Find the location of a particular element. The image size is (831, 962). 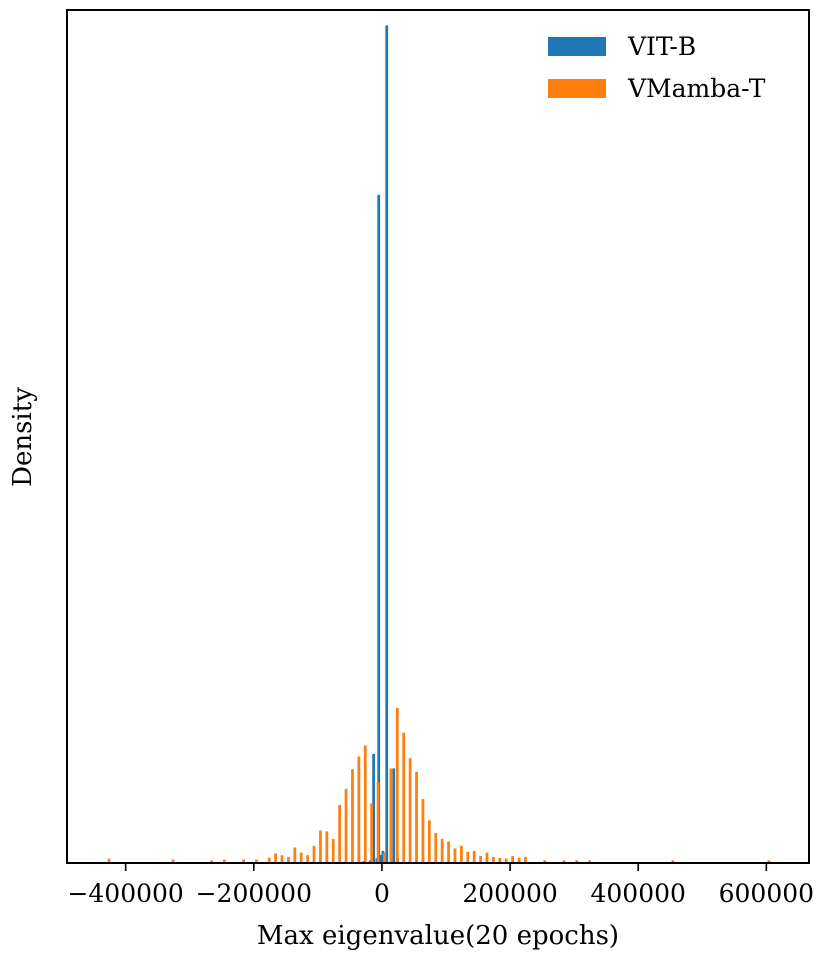

y-axis-label: Density is located at coordinates (23, 437).